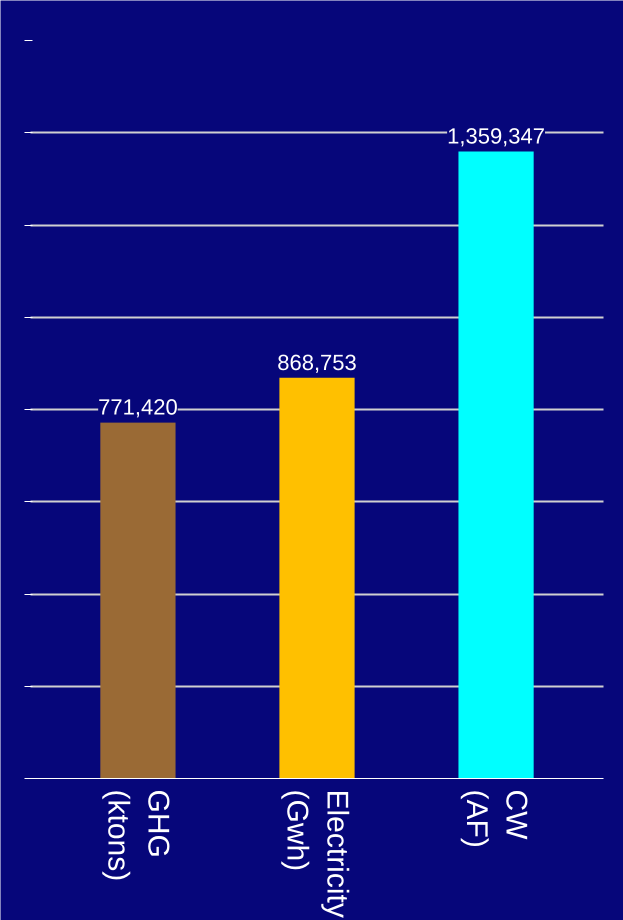 Image resolution: width=623 pixels, height=920 pixels. What do you see at coordinates (138, 407) in the screenshot?
I see `data-label: 771,420` at bounding box center [138, 407].